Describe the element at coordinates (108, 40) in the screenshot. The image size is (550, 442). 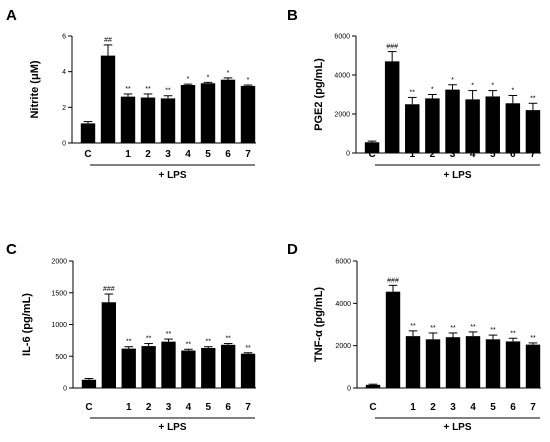
I see `significance-label: ##` at that location.